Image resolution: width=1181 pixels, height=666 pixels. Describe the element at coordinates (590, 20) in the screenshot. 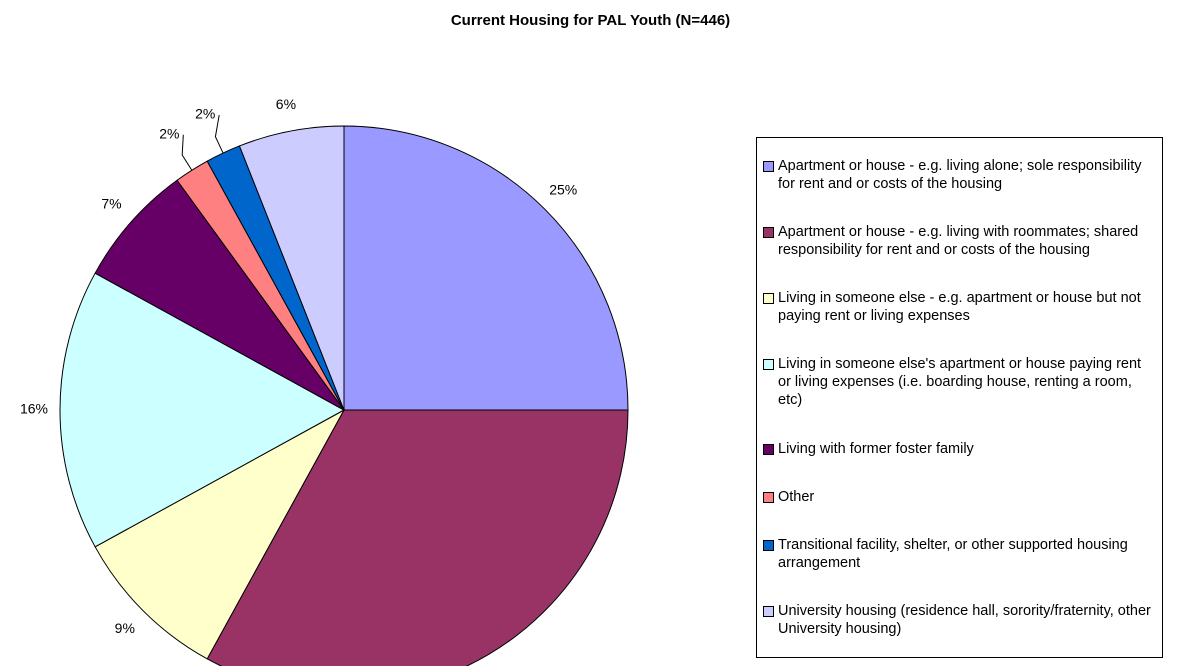

I see `chart-title: Current Housing for PAL Youth (N=446)` at that location.